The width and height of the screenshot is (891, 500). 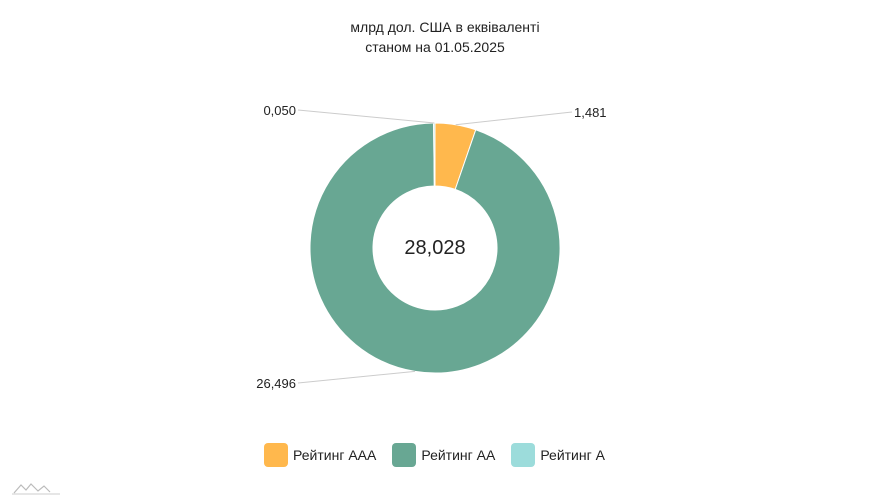 I want to click on chart-legend: Рейтинг ААА Рейтинг АА Рейтинг А, so click(x=434, y=455).